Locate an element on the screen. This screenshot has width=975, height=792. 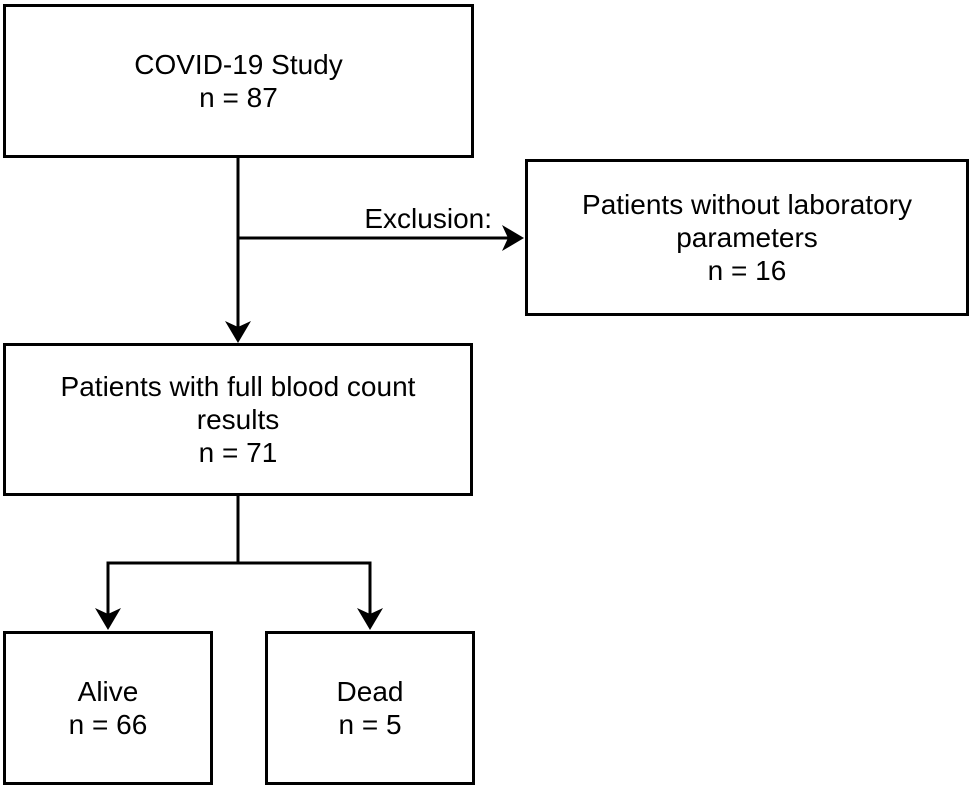
node-alive-count: n = 66 is located at coordinates (108, 724).